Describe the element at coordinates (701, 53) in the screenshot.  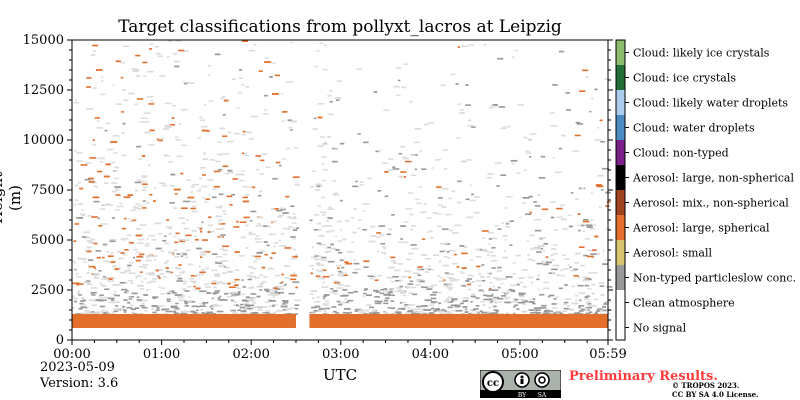
I see `colorbar-label: Cloud: likely ice crystals` at that location.